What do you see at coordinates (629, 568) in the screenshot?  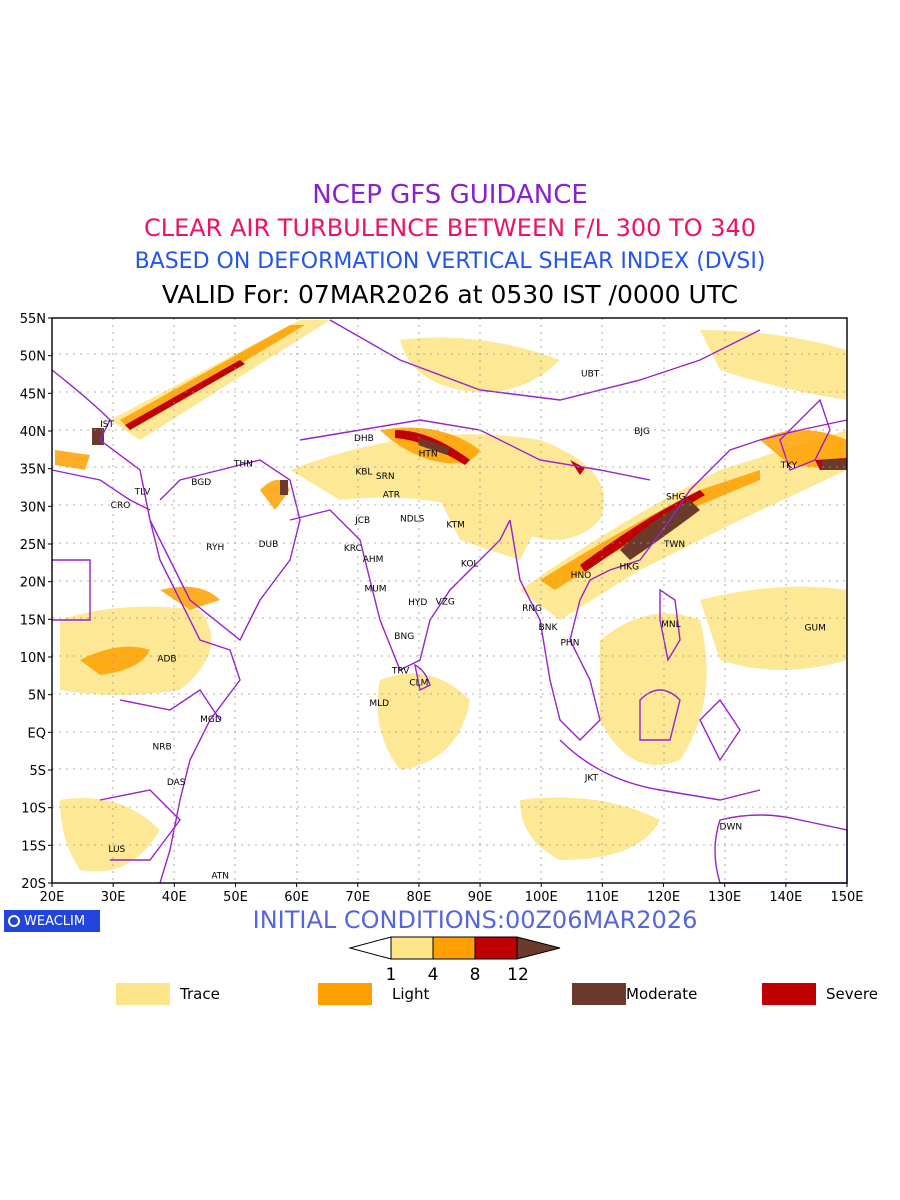 I see `station-hkg: HKG` at bounding box center [629, 568].